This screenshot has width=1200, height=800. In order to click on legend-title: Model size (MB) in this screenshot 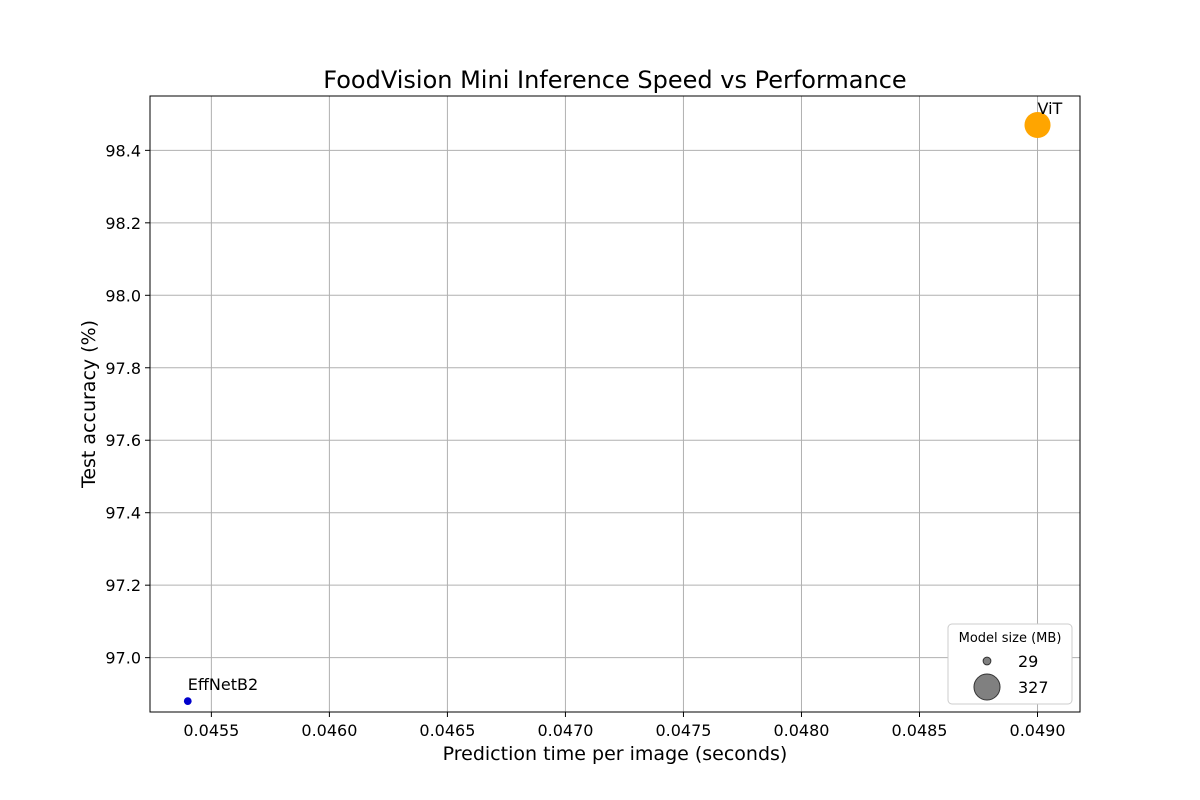, I will do `click(1010, 638)`.